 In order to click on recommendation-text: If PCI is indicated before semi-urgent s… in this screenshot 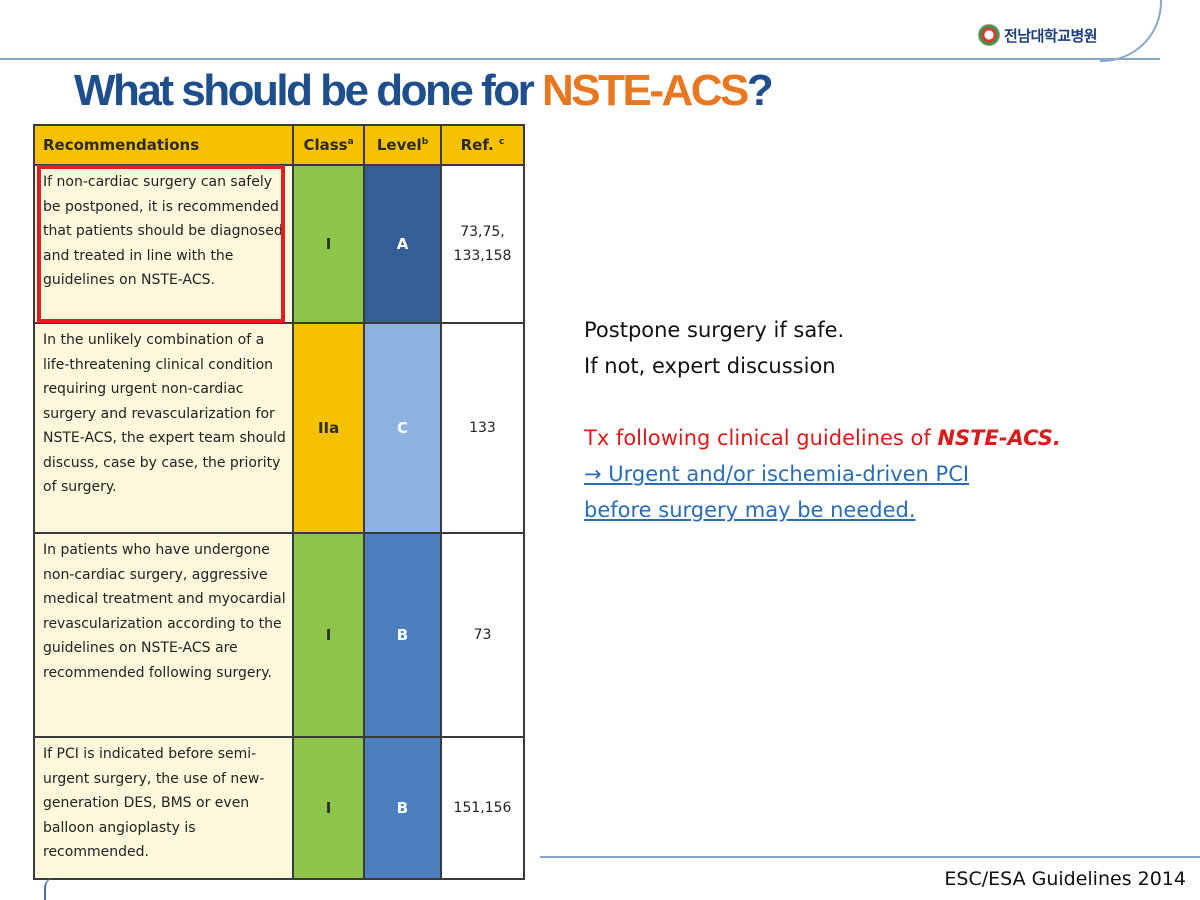, I will do `click(163, 808)`.